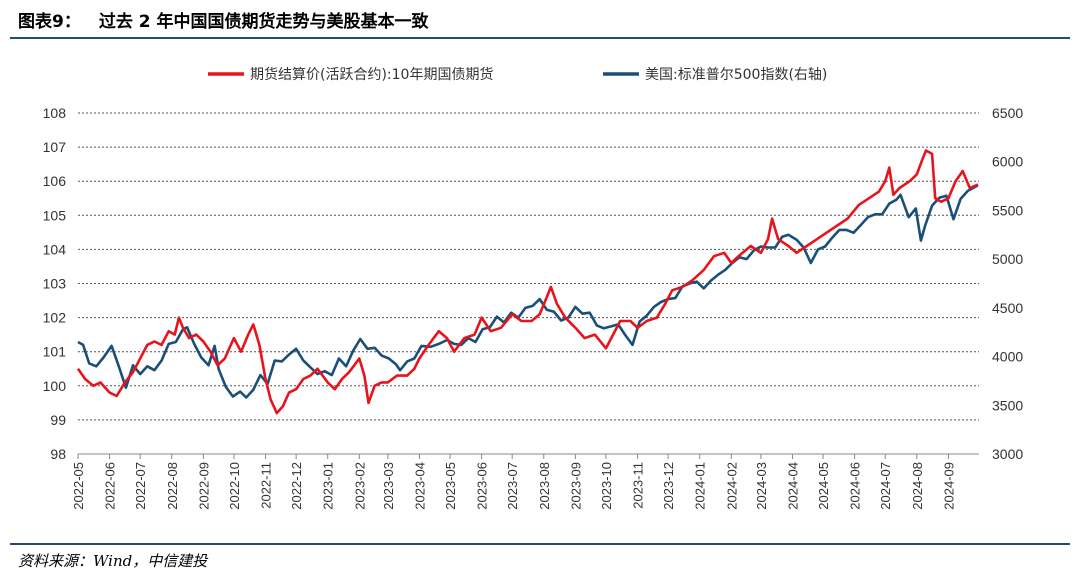 Image resolution: width=1080 pixels, height=577 pixels. What do you see at coordinates (234, 486) in the screenshot?
I see `x-tick-label: 2022-10` at bounding box center [234, 486].